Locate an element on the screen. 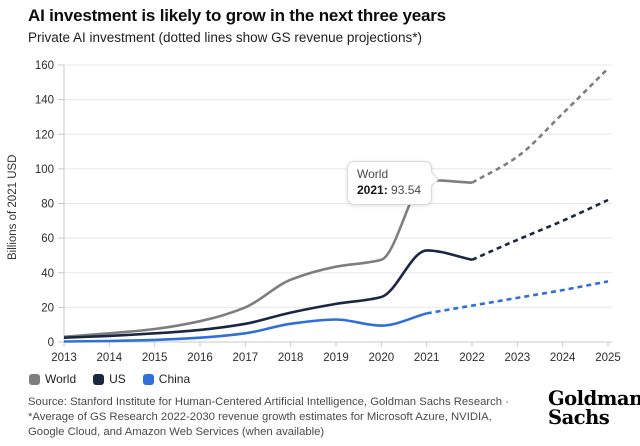 This screenshot has height=446, width=640. chart-legend: World US China is located at coordinates (109, 379).